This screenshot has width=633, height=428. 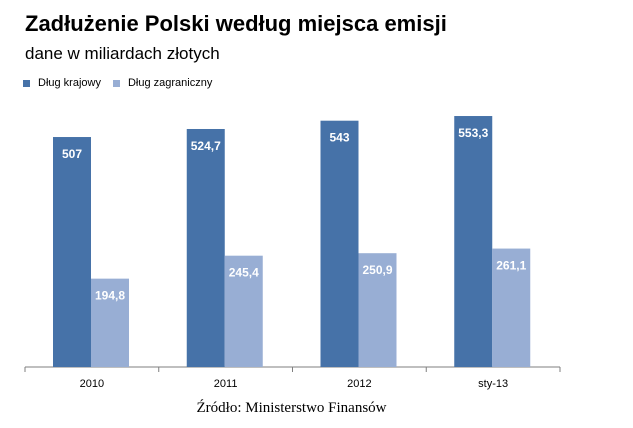 I want to click on data-label: 553,3, so click(x=473, y=133).